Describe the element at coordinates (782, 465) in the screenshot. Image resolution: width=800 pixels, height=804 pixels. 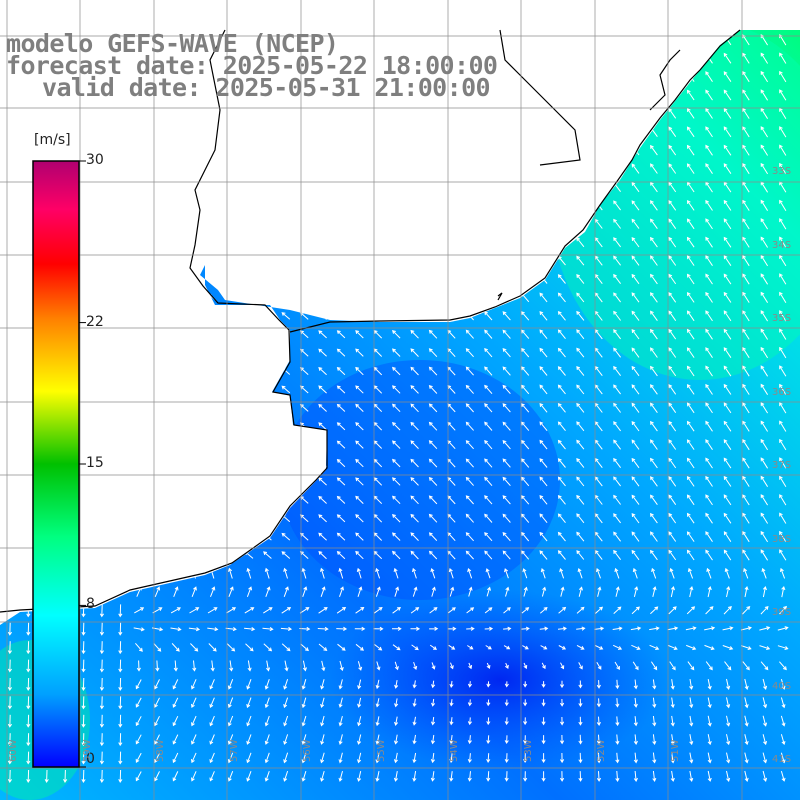
I see `latitude-label: 37S` at that location.